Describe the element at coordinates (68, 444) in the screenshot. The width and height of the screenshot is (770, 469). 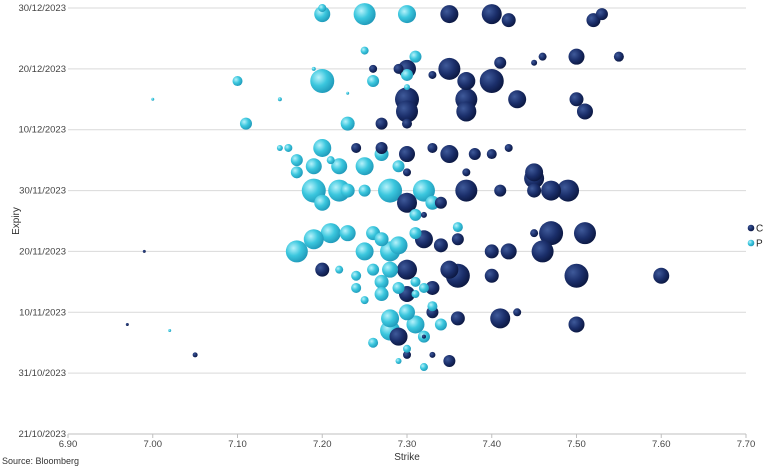
I see `x-tick-label: 6.90` at that location.